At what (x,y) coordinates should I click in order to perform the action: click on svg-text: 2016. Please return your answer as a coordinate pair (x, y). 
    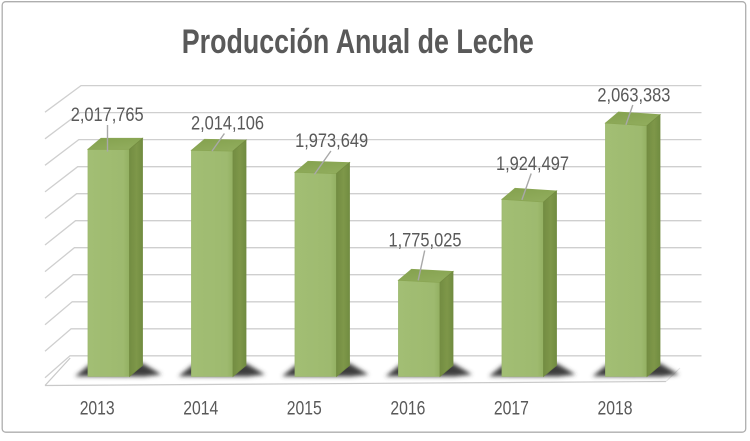
    Looking at the image, I should click on (407, 408).